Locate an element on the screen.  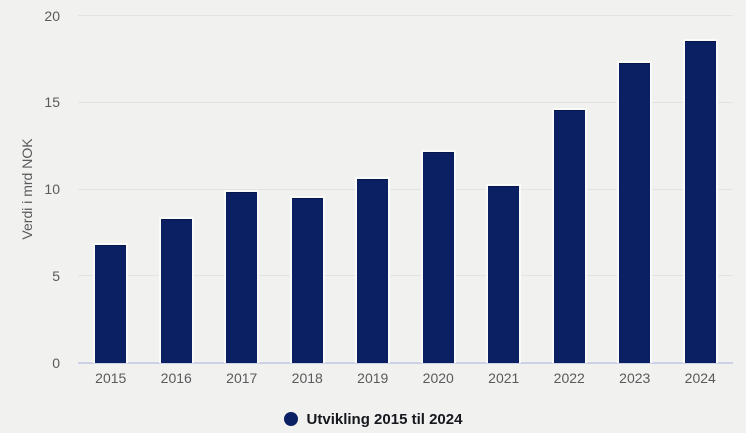
x-tick-label: 2023 is located at coordinates (635, 378).